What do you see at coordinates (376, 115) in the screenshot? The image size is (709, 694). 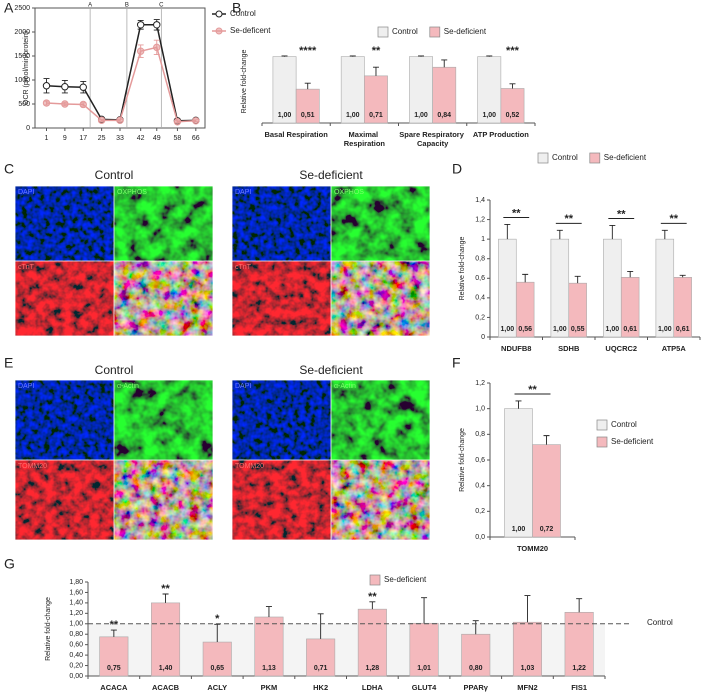 I see `value-label: 0,71` at bounding box center [376, 115].